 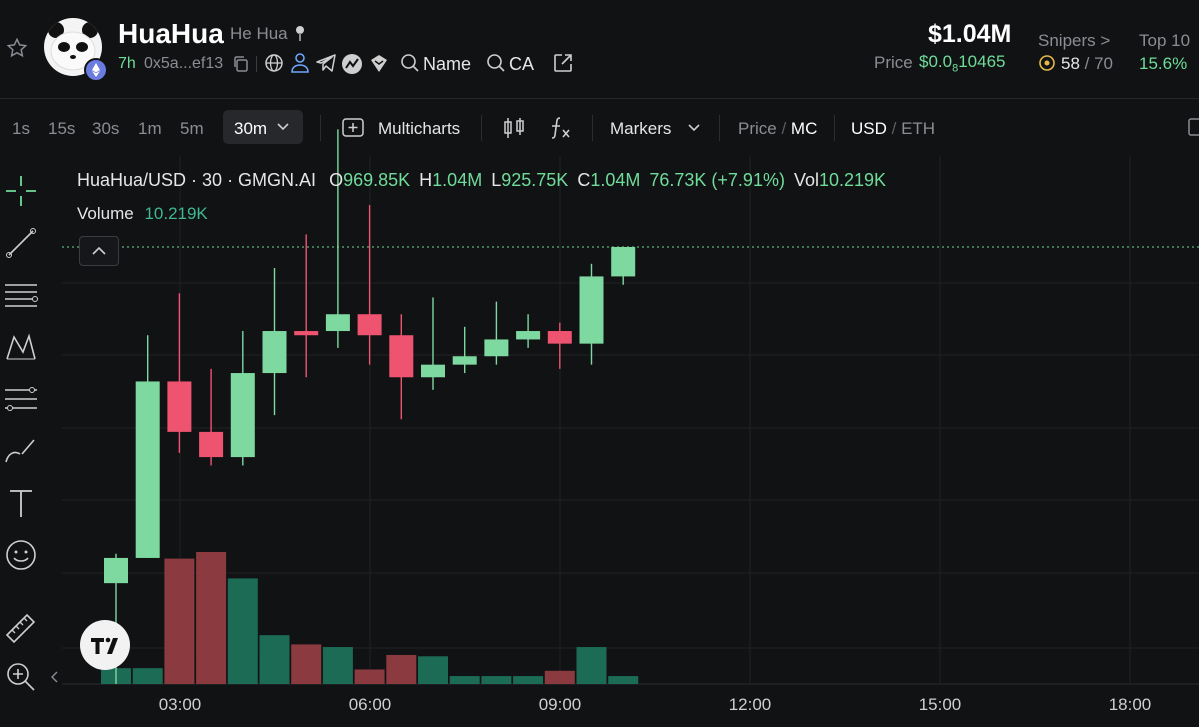 I want to click on token-full-name: He Hua, so click(x=259, y=33).